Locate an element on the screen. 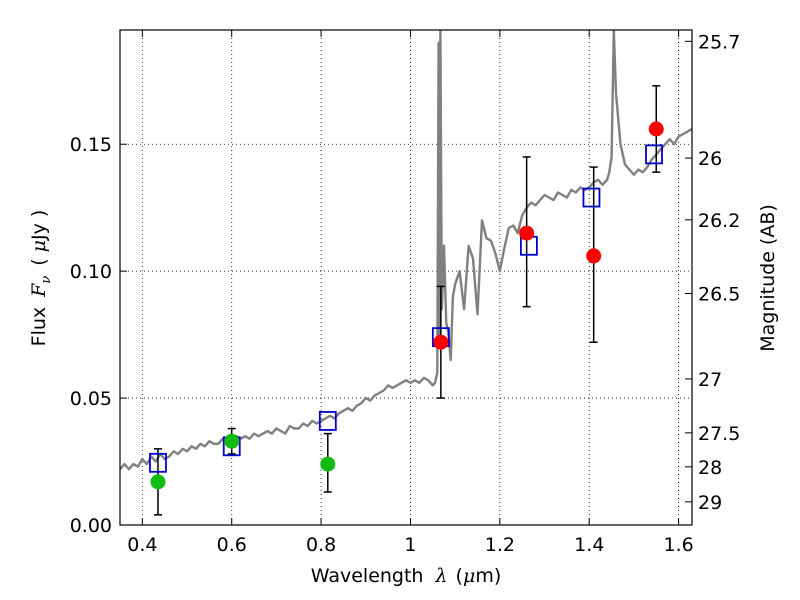 The image size is (800, 600). x-tick-label: 1 is located at coordinates (410, 545).